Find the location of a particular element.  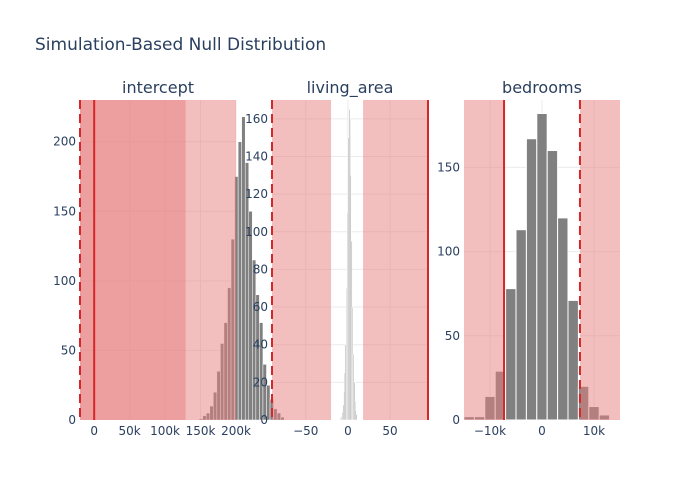

panel-subtitle: living_area is located at coordinates (350, 88).